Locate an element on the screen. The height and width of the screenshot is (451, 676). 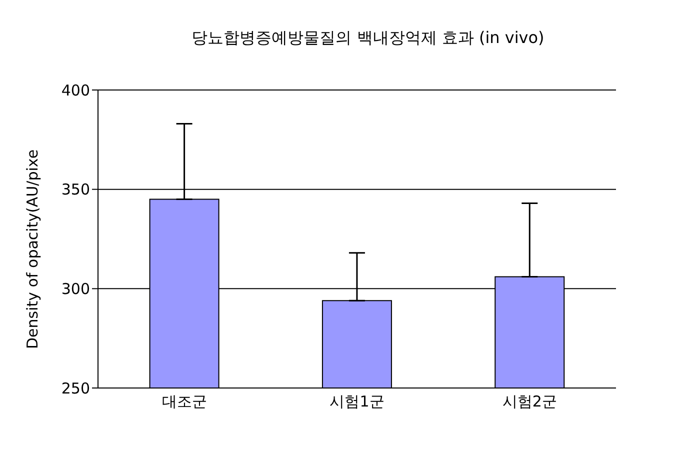
y-tick-label: 400 is located at coordinates (75, 90).